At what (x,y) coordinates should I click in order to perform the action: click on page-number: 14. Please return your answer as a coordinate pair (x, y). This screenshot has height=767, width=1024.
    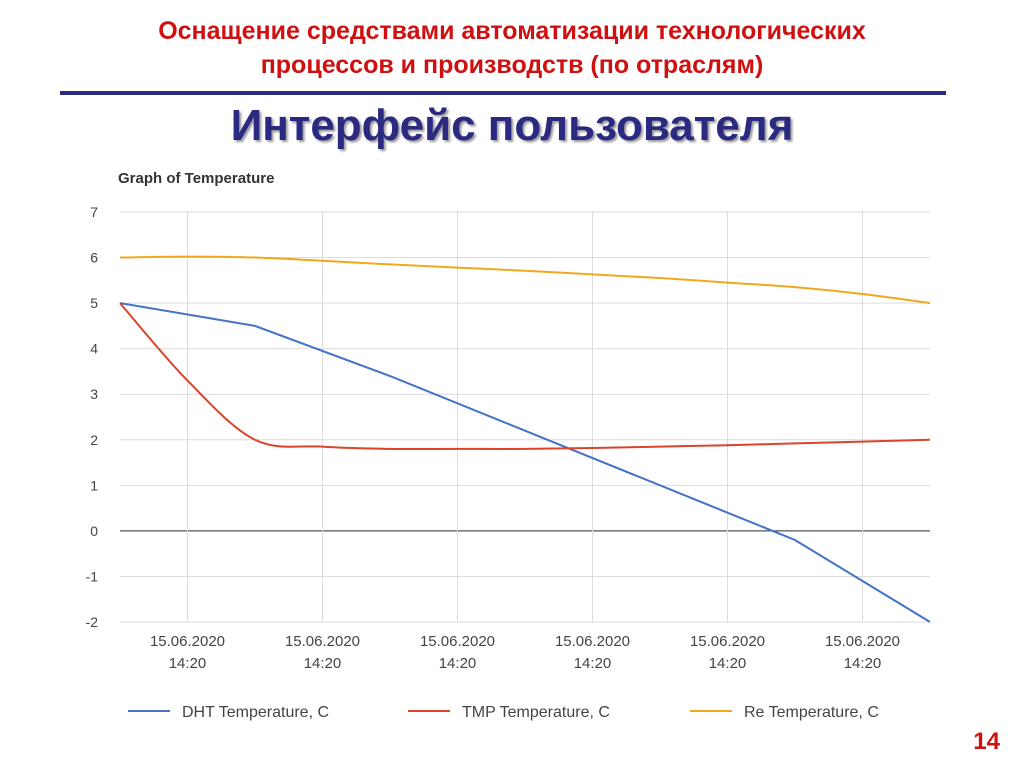
    Looking at the image, I should click on (986, 741).